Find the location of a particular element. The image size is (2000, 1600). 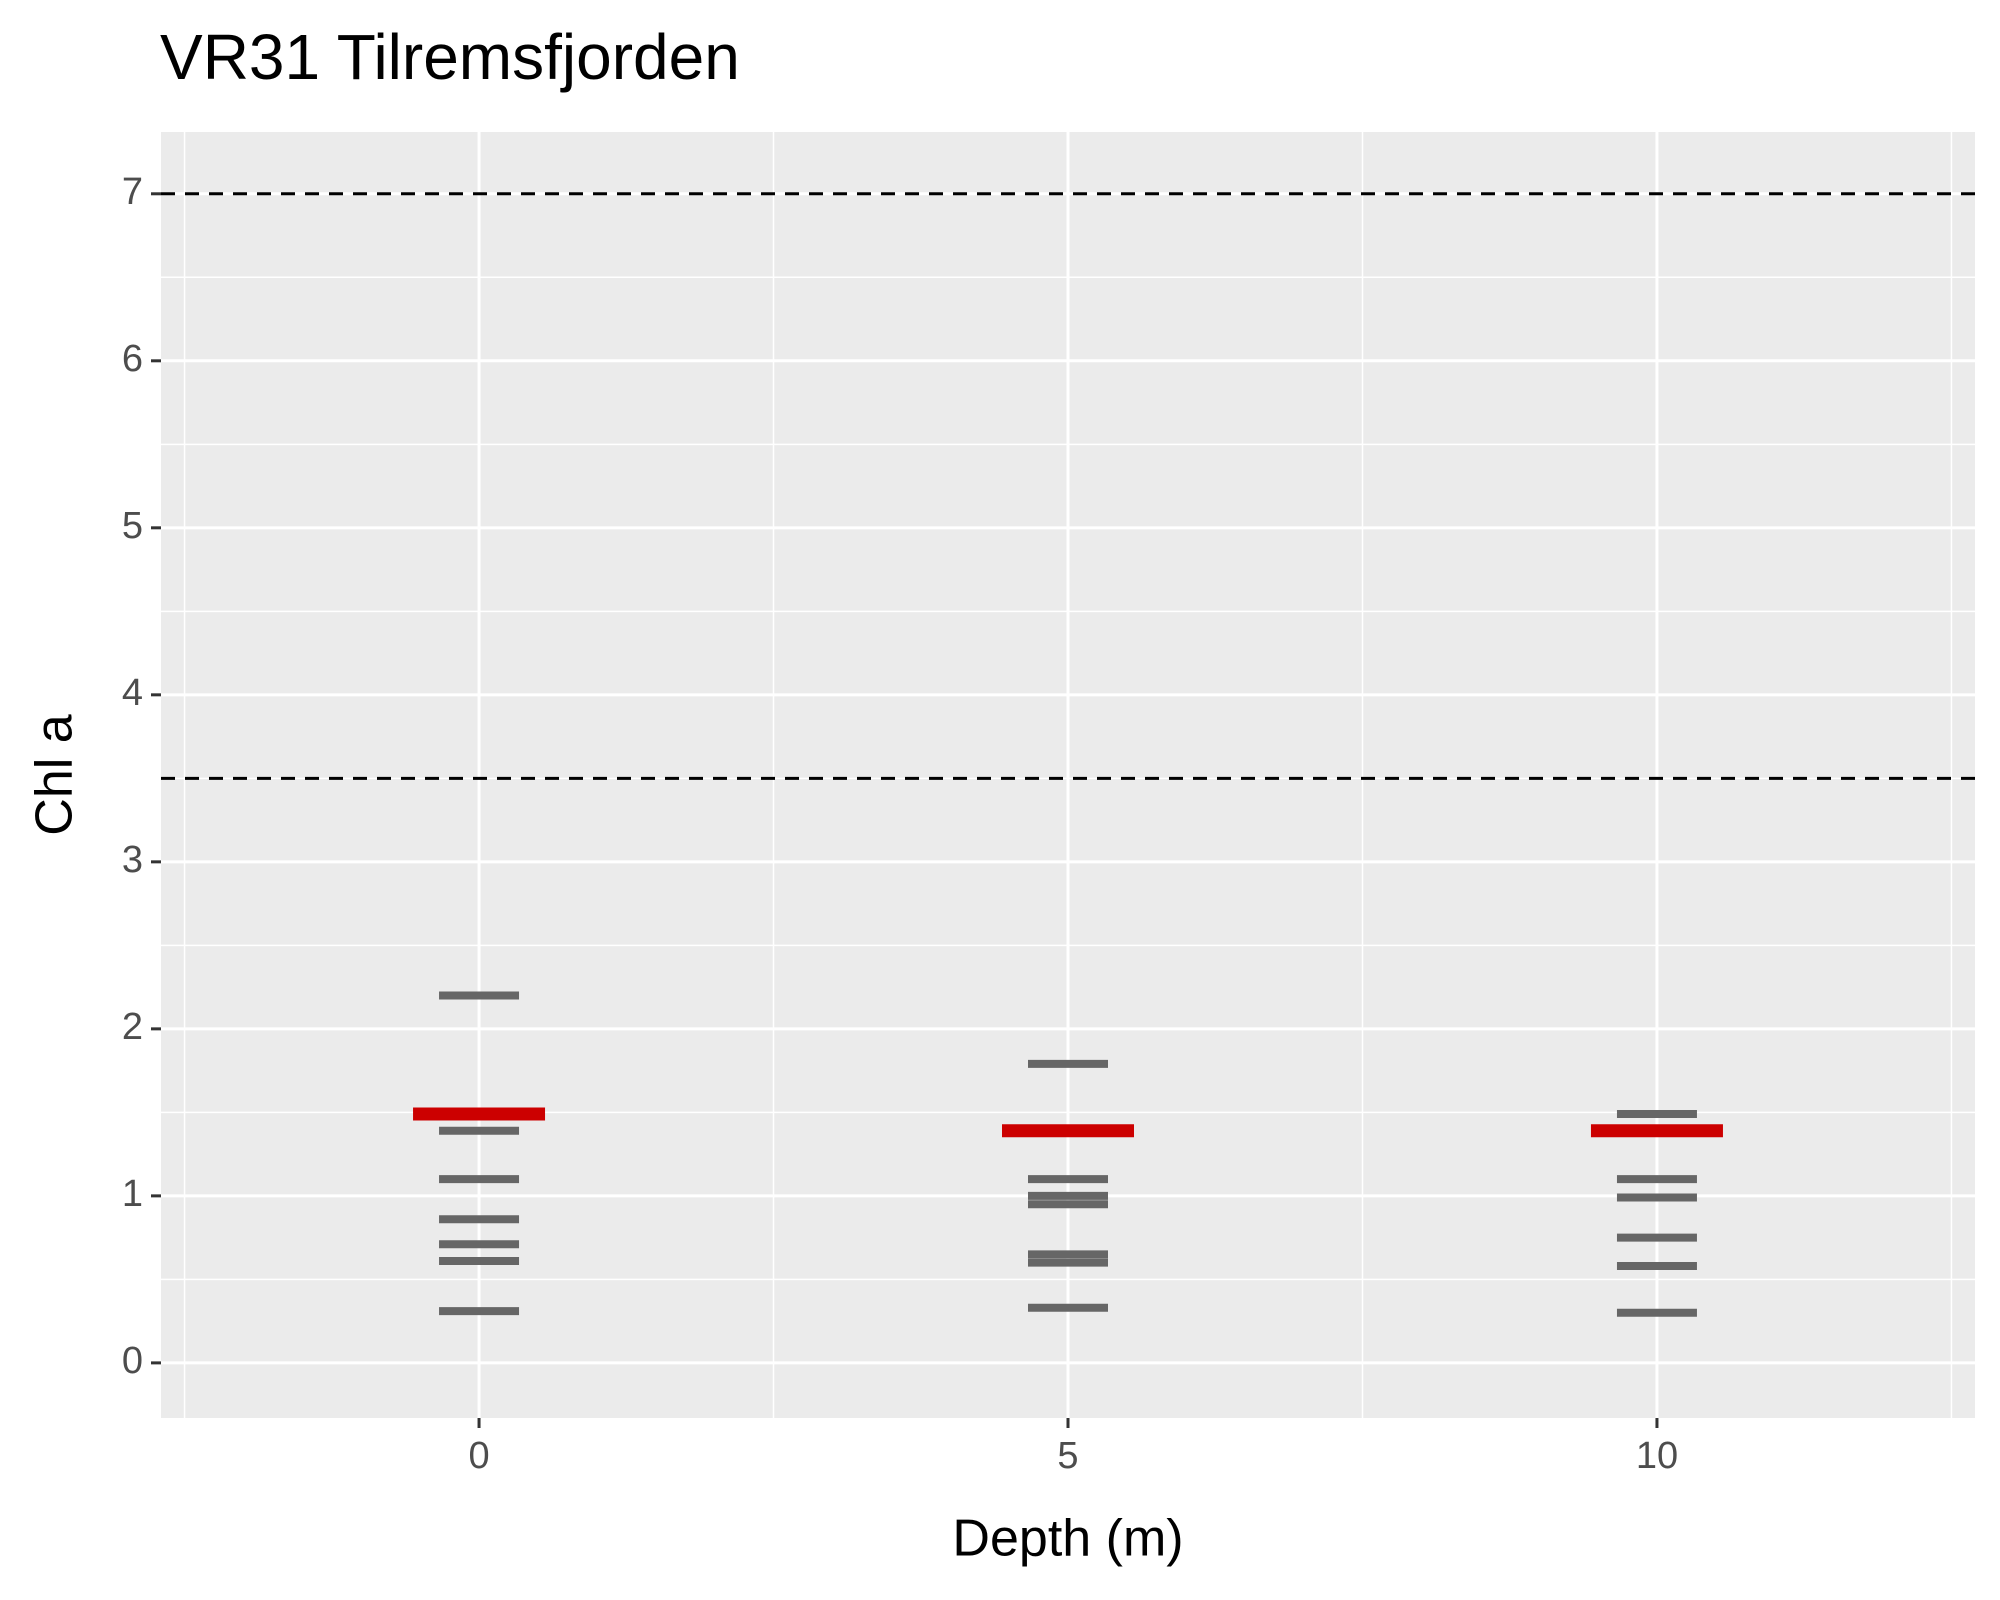

y-tick-label: 6 is located at coordinates (132, 359).